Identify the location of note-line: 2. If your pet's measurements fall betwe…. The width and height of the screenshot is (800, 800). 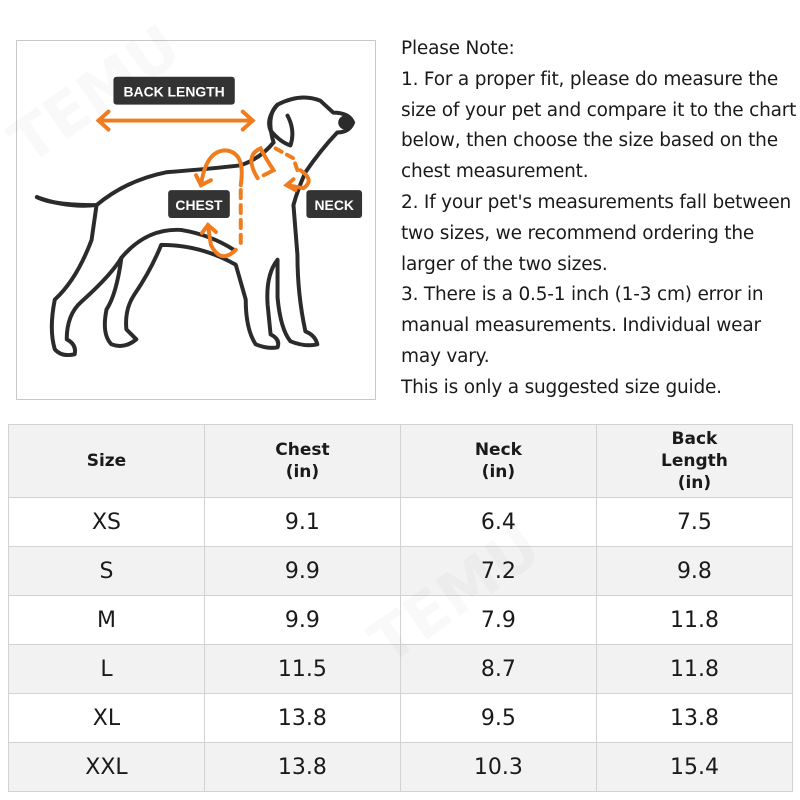
(596, 202).